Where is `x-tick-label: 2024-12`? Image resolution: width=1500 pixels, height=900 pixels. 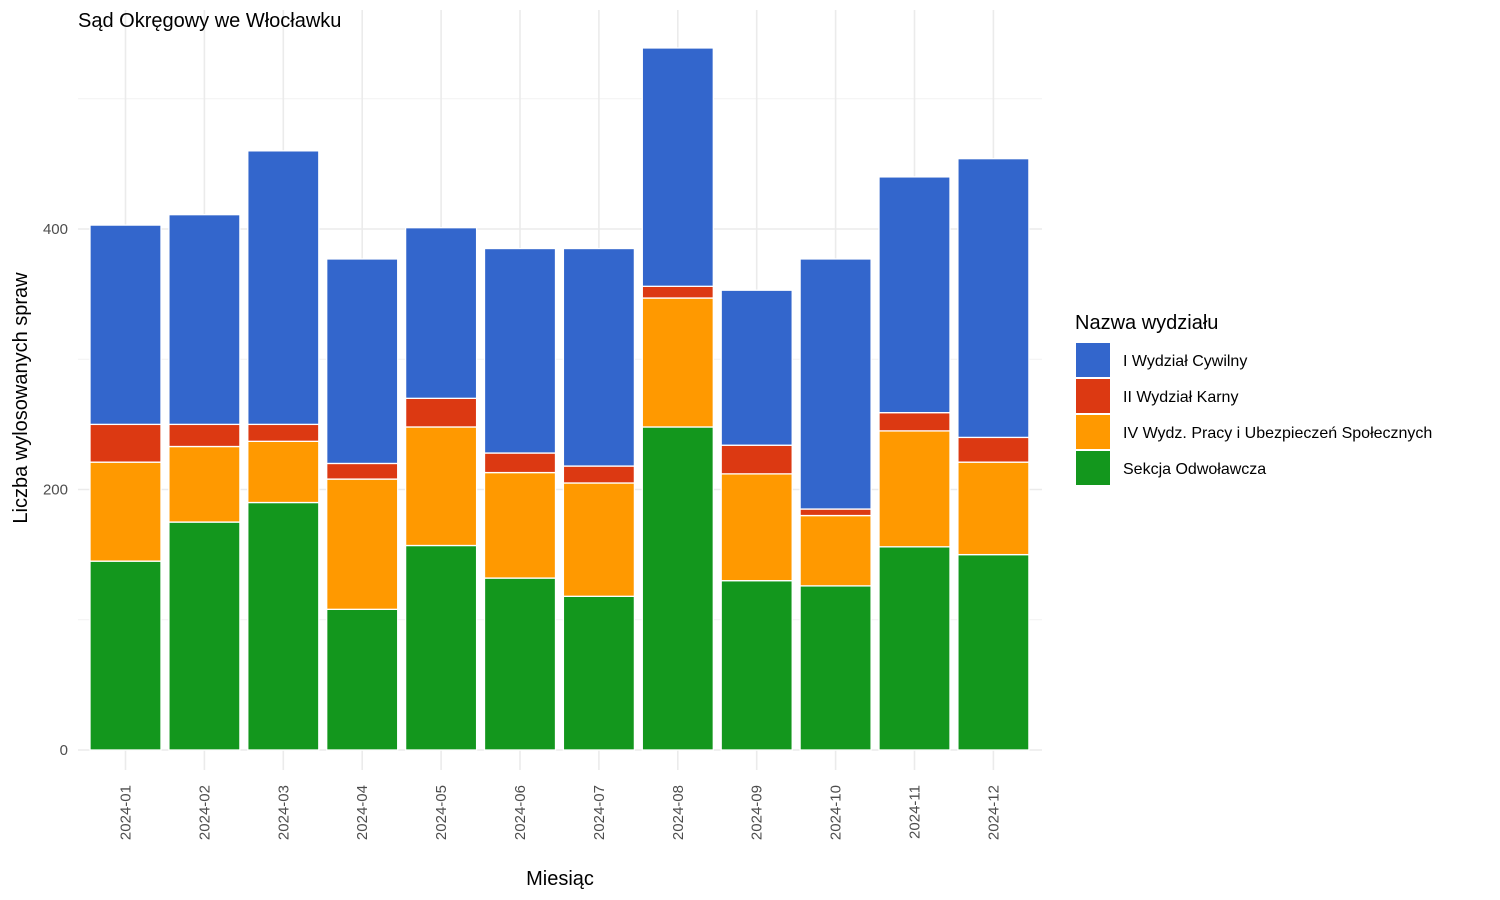 x-tick-label: 2024-12 is located at coordinates (993, 812).